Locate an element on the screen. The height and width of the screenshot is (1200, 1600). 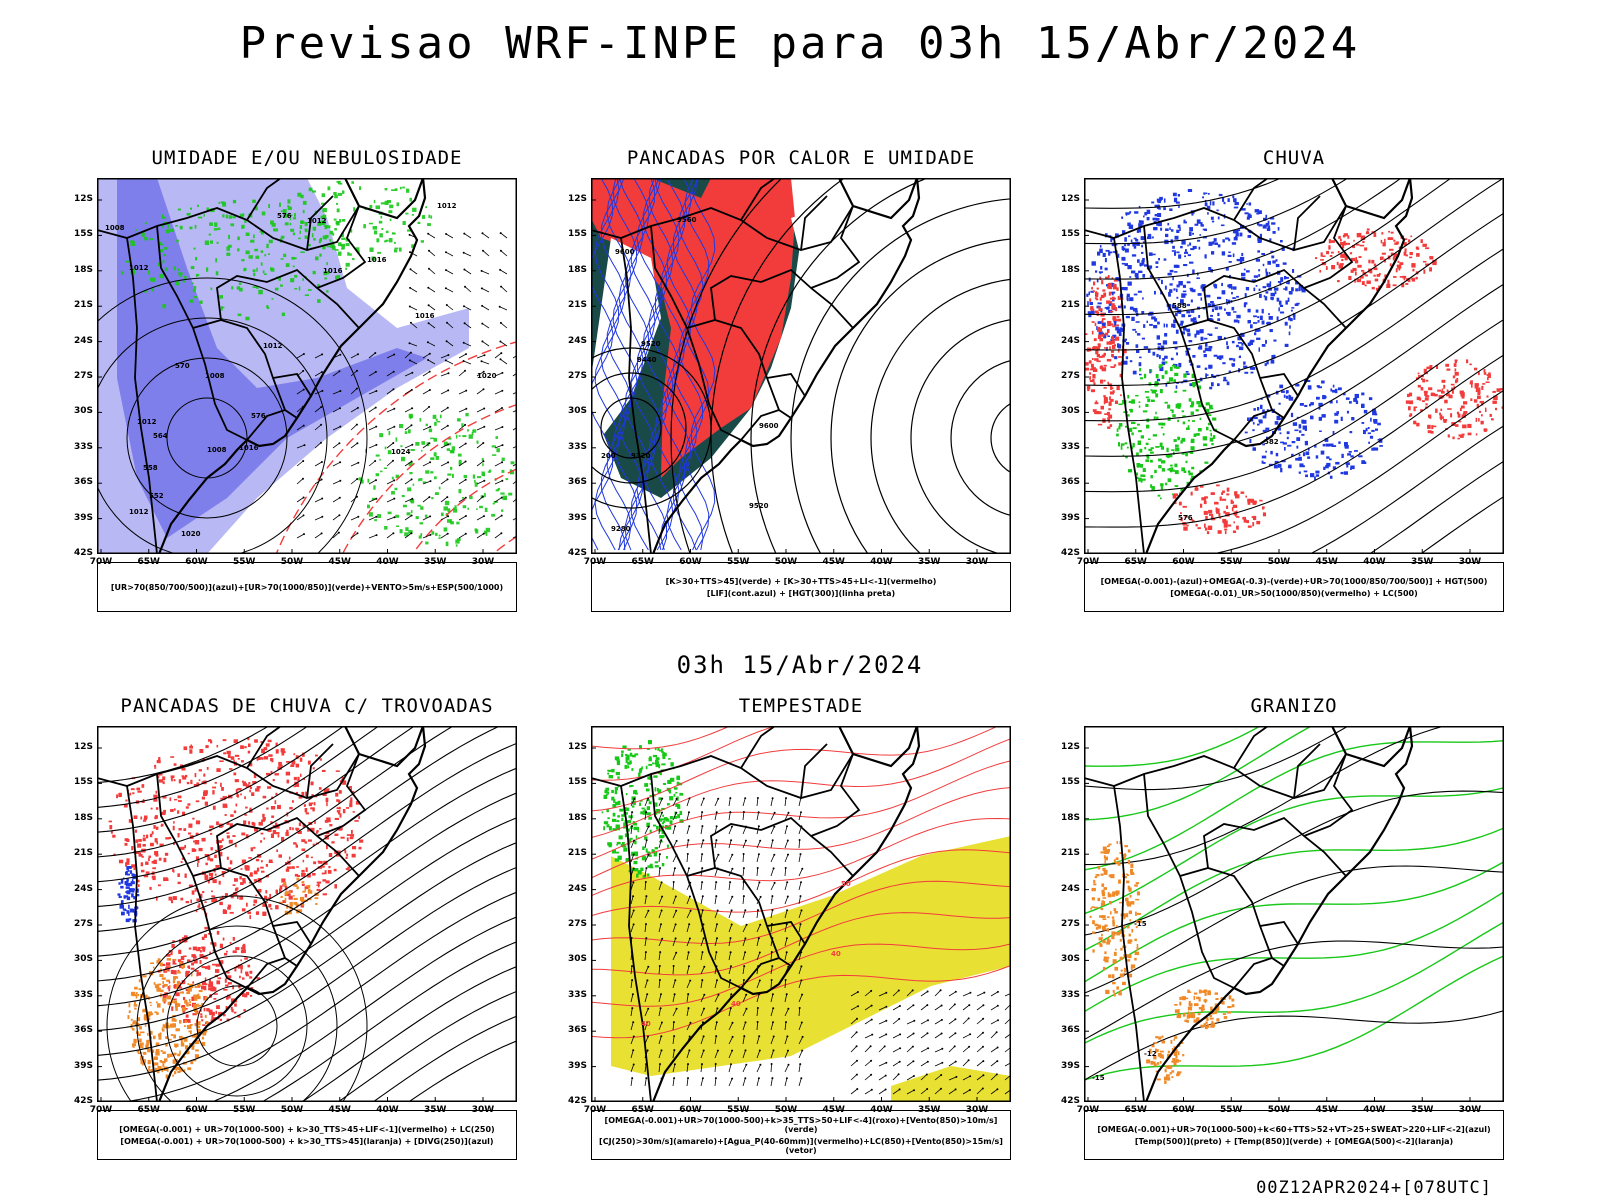
wind-vector is located at coordinates (354, 427).